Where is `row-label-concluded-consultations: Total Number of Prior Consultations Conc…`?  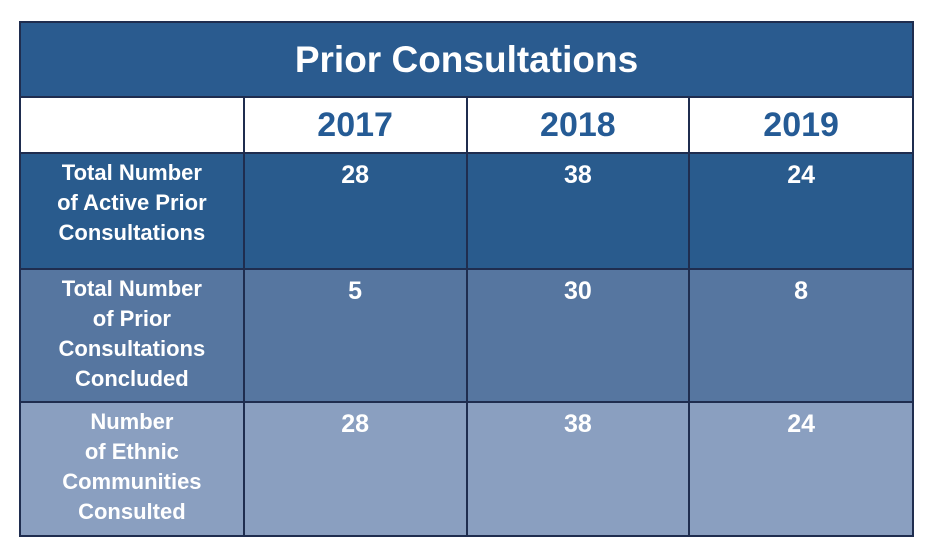
row-label-concluded-consultations: Total Number of Prior Consultations Conc… is located at coordinates (133, 335).